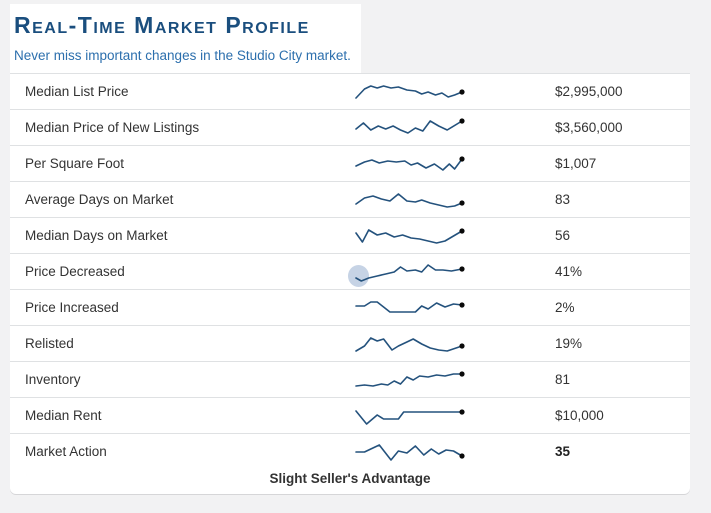  What do you see at coordinates (358, 275) in the screenshot?
I see `cursor-highlight` at bounding box center [358, 275].